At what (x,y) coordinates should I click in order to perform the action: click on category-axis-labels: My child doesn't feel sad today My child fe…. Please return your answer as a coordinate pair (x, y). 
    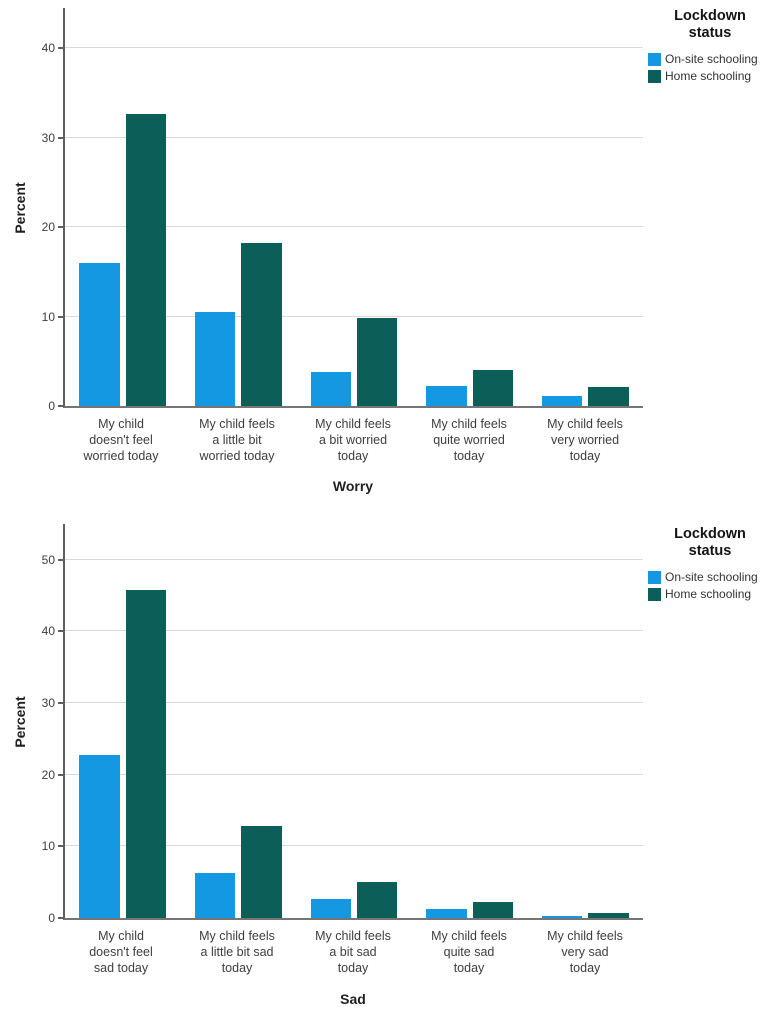
    Looking at the image, I should click on (353, 952).